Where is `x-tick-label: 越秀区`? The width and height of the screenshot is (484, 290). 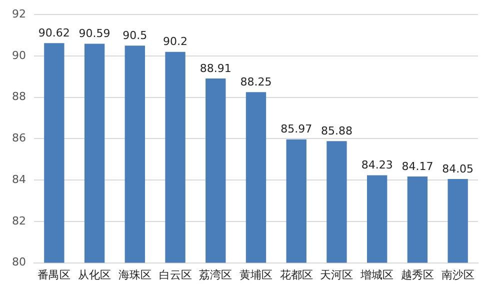
x-tick-label: 越秀区 is located at coordinates (417, 275).